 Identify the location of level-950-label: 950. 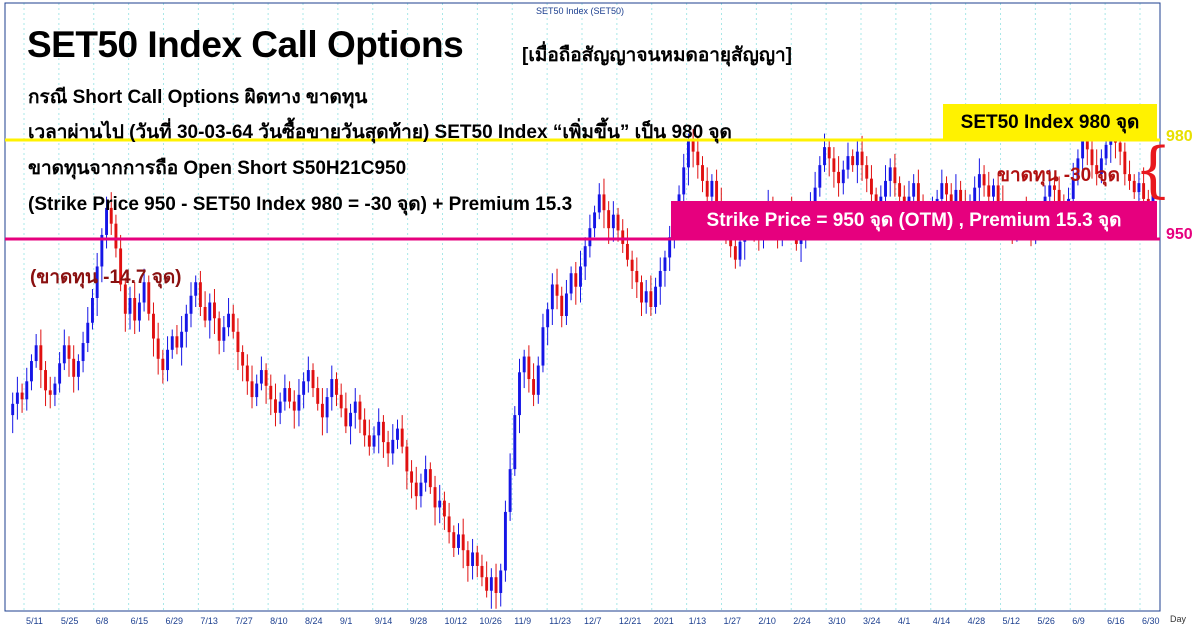
(1179, 234).